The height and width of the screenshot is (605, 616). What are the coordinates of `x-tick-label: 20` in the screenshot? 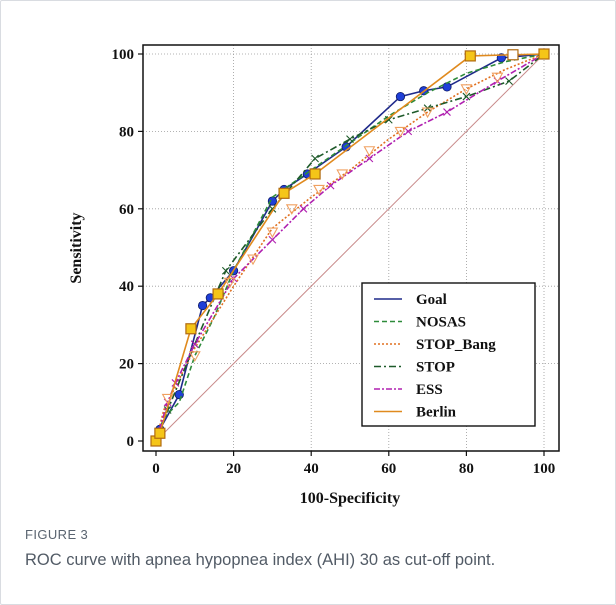 It's located at (233, 469).